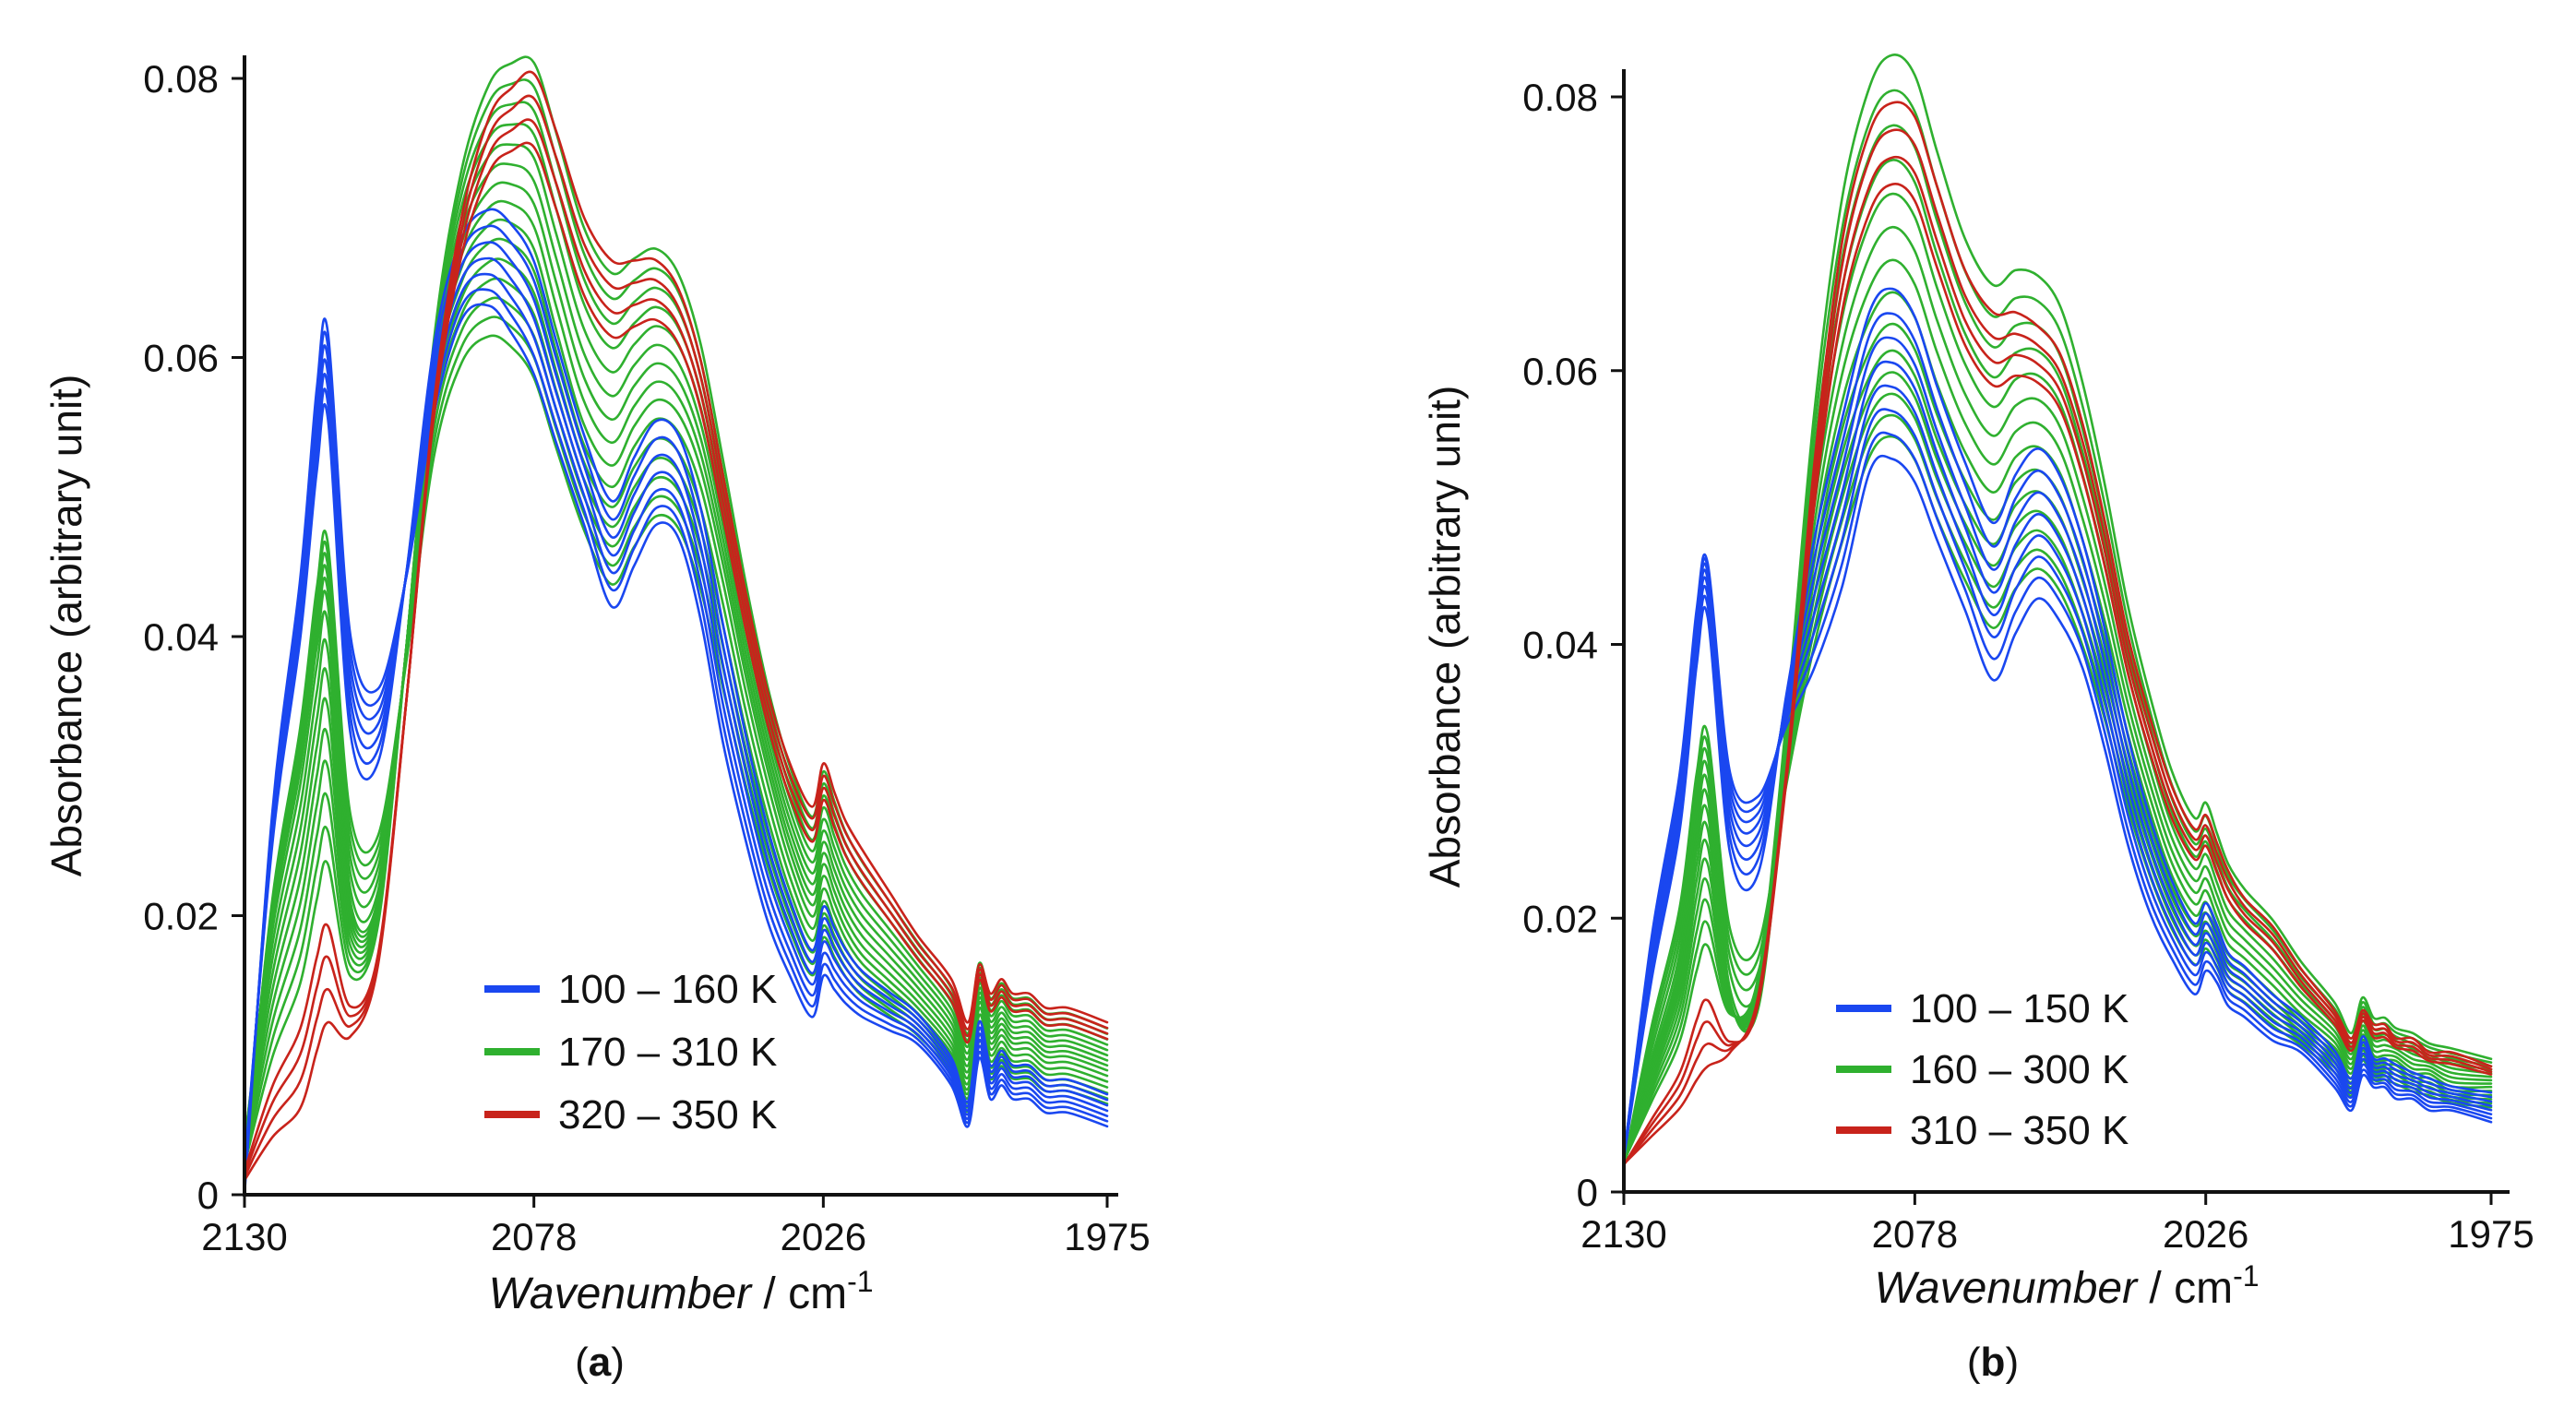 The image size is (2576, 1418). What do you see at coordinates (2019, 1130) in the screenshot?
I see `legend-label: 310 – 350 K` at bounding box center [2019, 1130].